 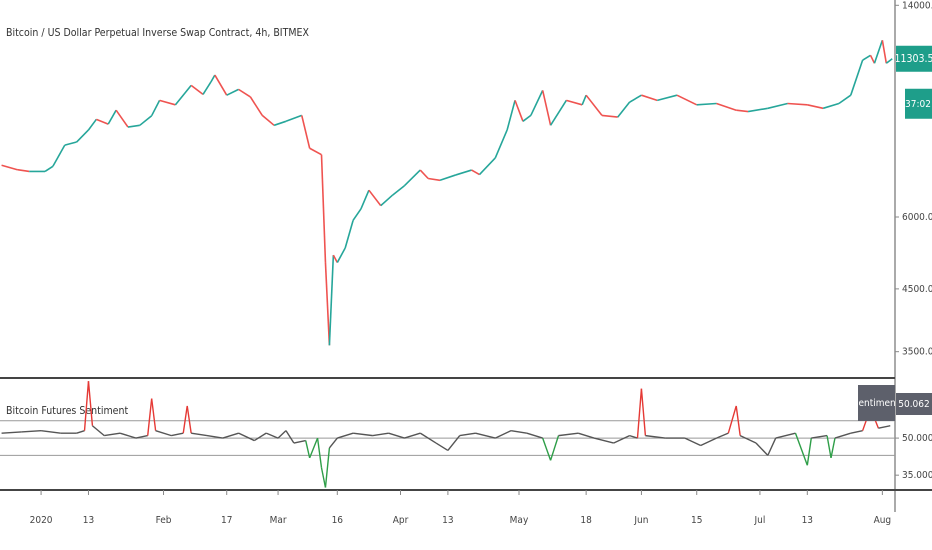 I want to click on x-tick-label: 15, so click(x=696, y=520).